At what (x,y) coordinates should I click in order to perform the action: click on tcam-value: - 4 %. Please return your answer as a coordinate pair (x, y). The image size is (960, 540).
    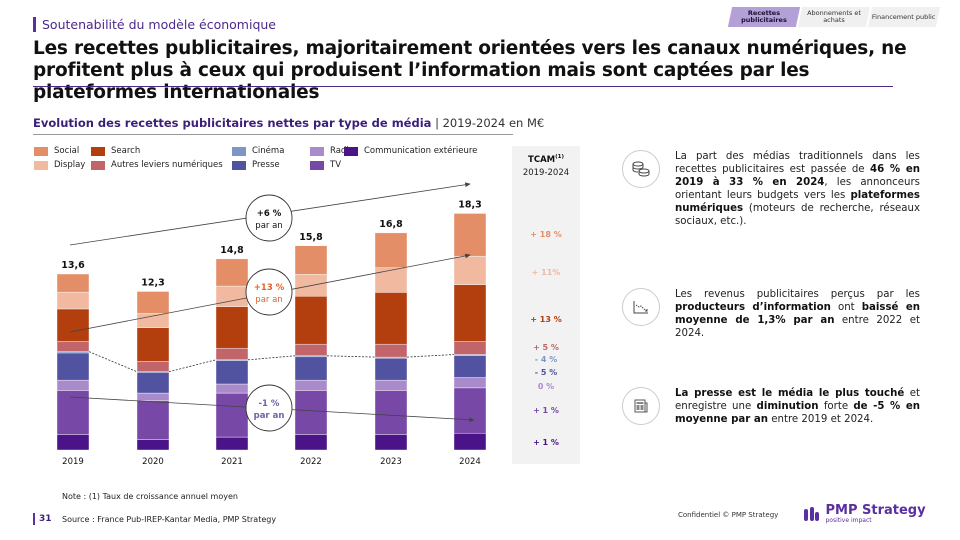
    Looking at the image, I should click on (546, 359).